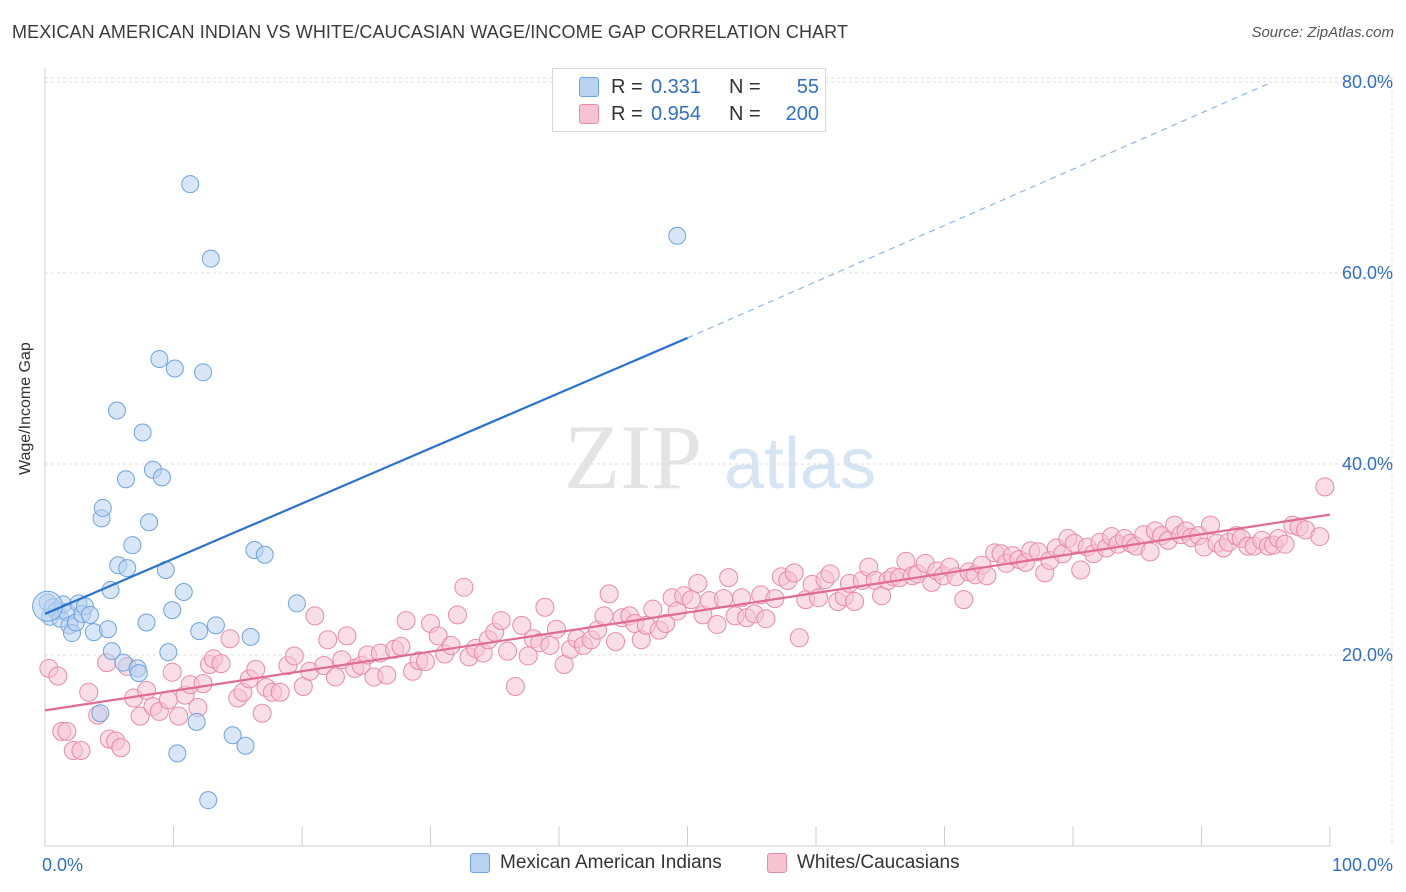 Image resolution: width=1406 pixels, height=892 pixels. What do you see at coordinates (62, 865) in the screenshot?
I see `x-tick-label-min: 0.0%` at bounding box center [62, 865].